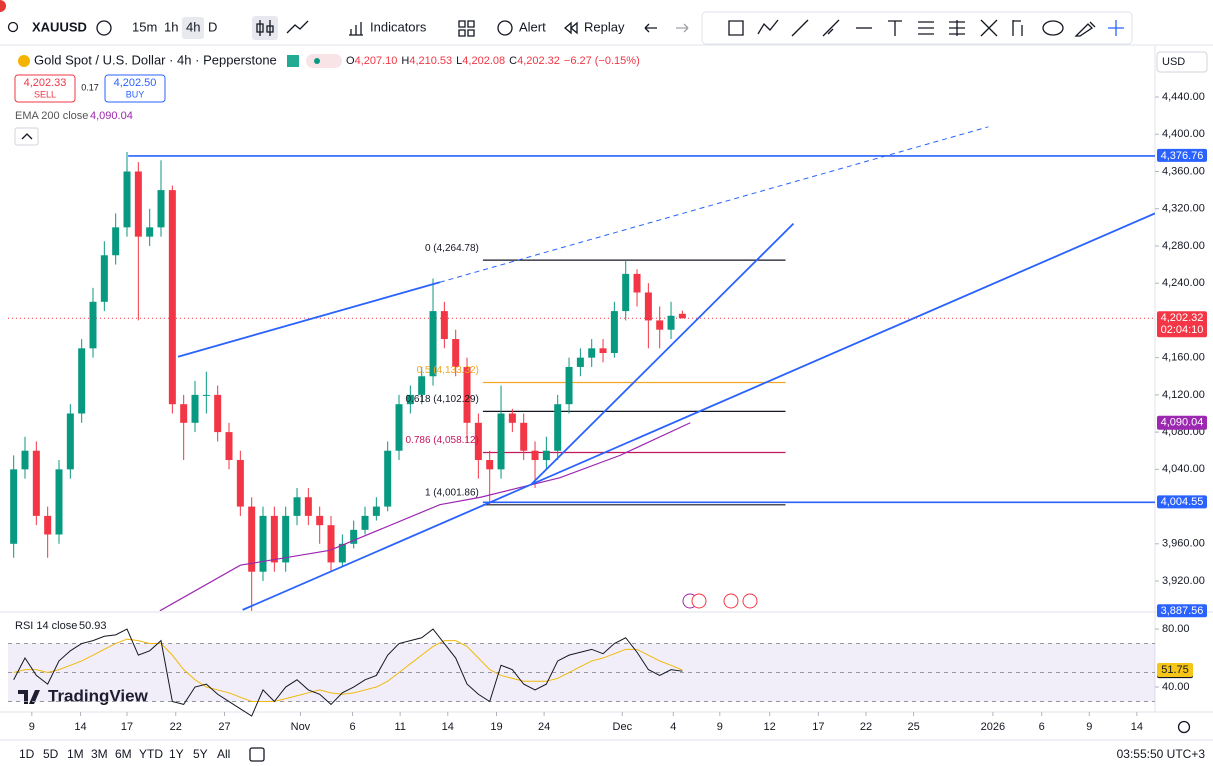  What do you see at coordinates (1182, 330) in the screenshot?
I see `countdown: 02:04:10` at bounding box center [1182, 330].